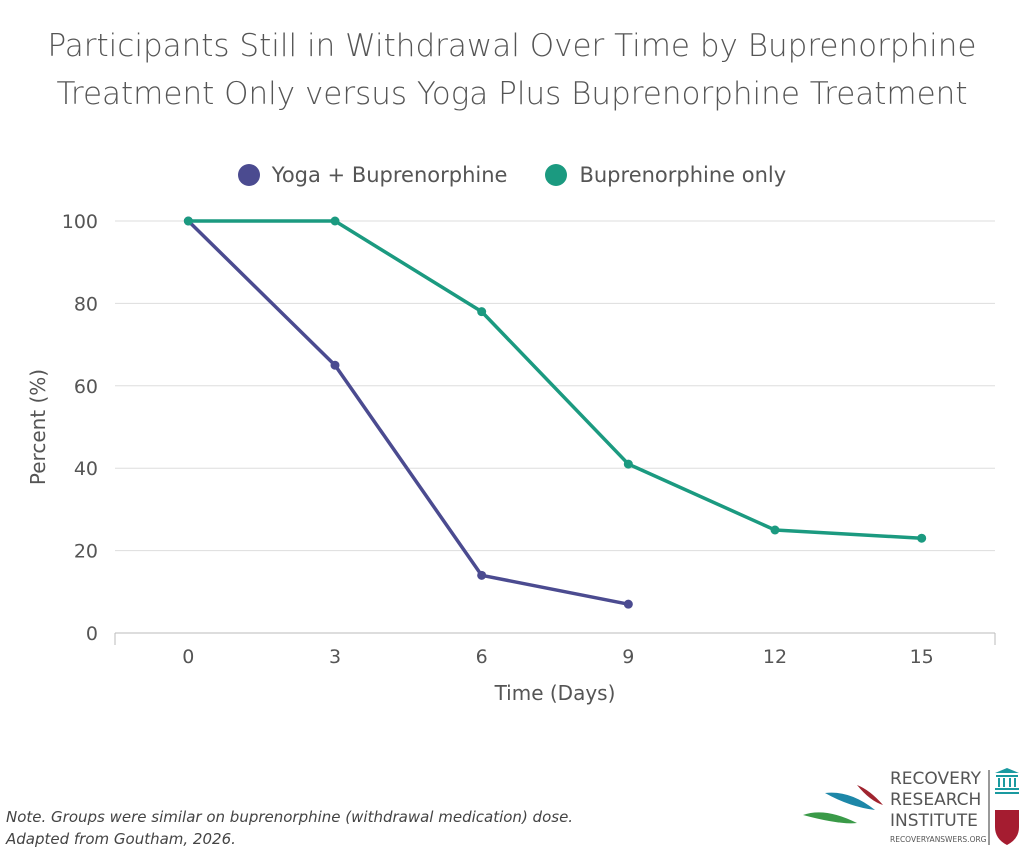 The width and height of the screenshot is (1024, 850). Describe the element at coordinates (248, 175) in the screenshot. I see `legend-marker-yoga` at that location.